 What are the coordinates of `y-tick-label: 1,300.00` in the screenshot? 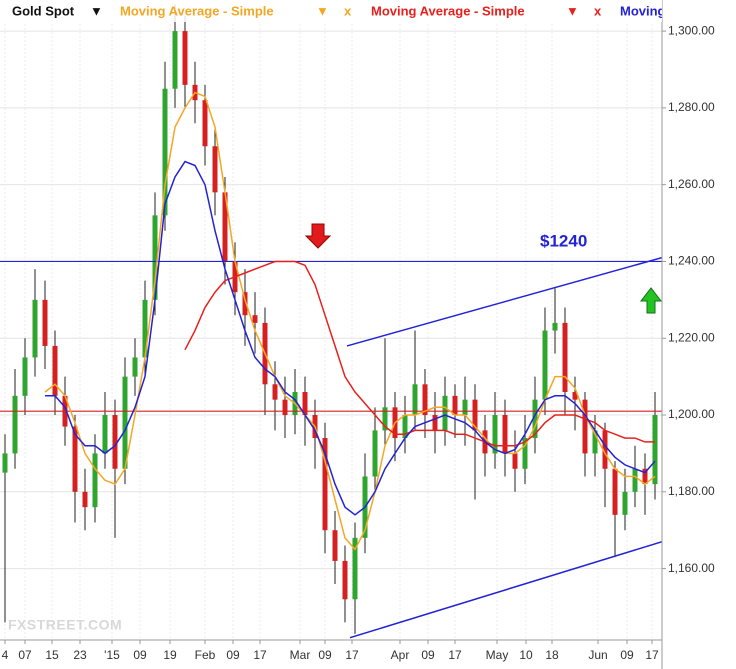 It's located at (691, 30).